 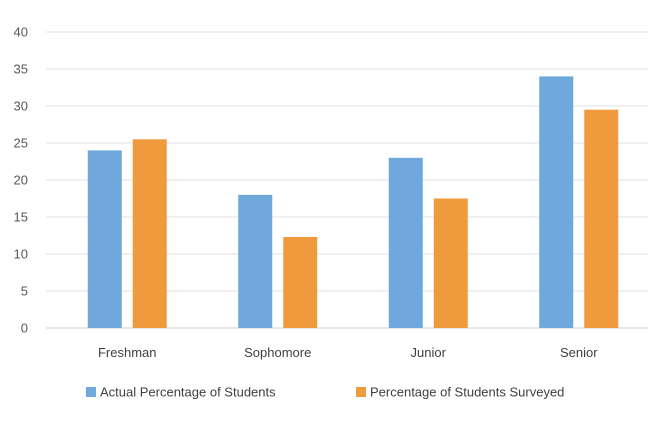 I want to click on y-tick-label: 35, so click(x=21, y=69).